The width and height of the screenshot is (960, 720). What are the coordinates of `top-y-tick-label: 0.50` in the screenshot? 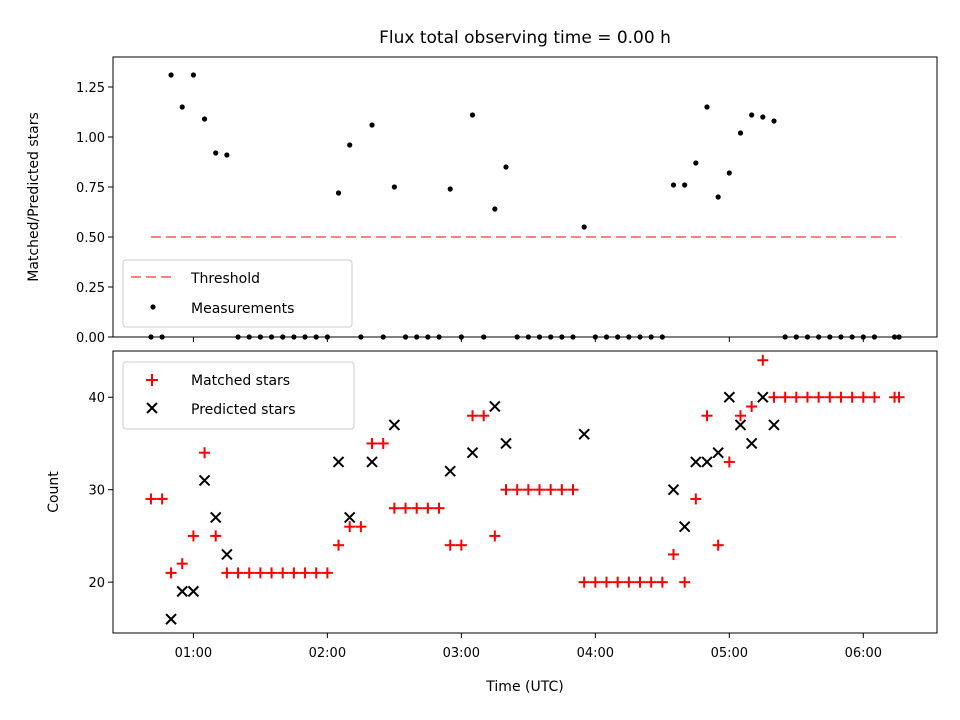 It's located at (90, 238).